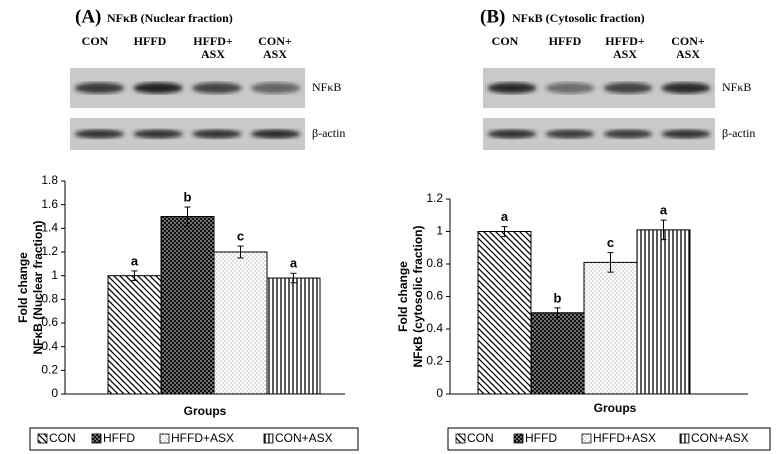  I want to click on panel-title: NFκB (Nuclear fraction), so click(170, 18).